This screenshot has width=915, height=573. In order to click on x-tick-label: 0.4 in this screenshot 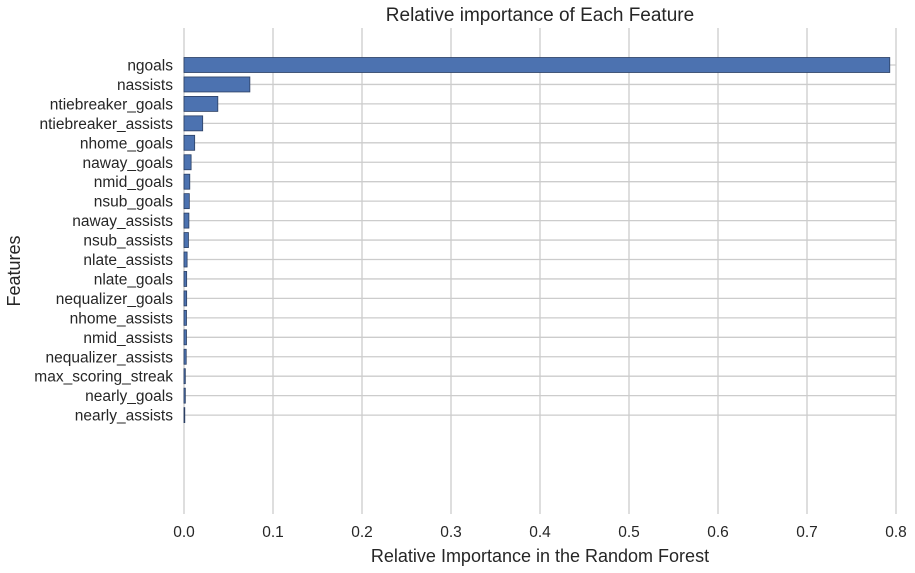, I will do `click(540, 532)`.